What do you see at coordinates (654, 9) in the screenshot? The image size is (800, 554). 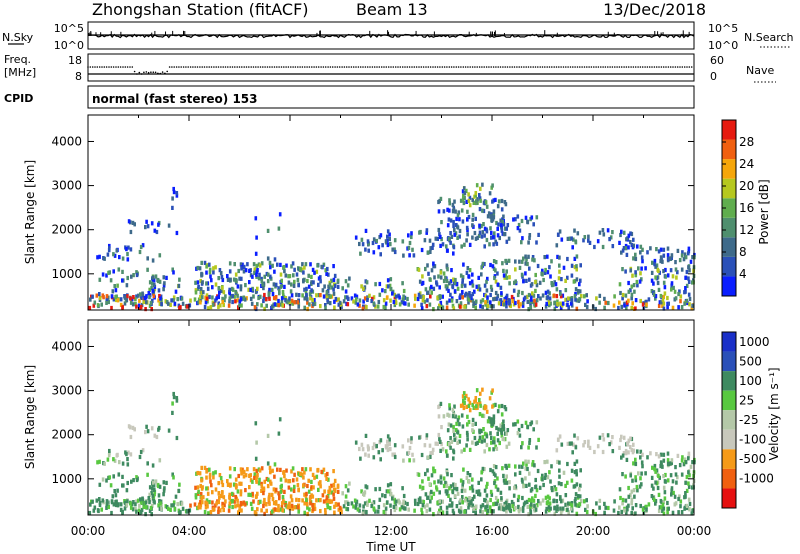 I see `date-label: 13/Dec/2018` at bounding box center [654, 9].